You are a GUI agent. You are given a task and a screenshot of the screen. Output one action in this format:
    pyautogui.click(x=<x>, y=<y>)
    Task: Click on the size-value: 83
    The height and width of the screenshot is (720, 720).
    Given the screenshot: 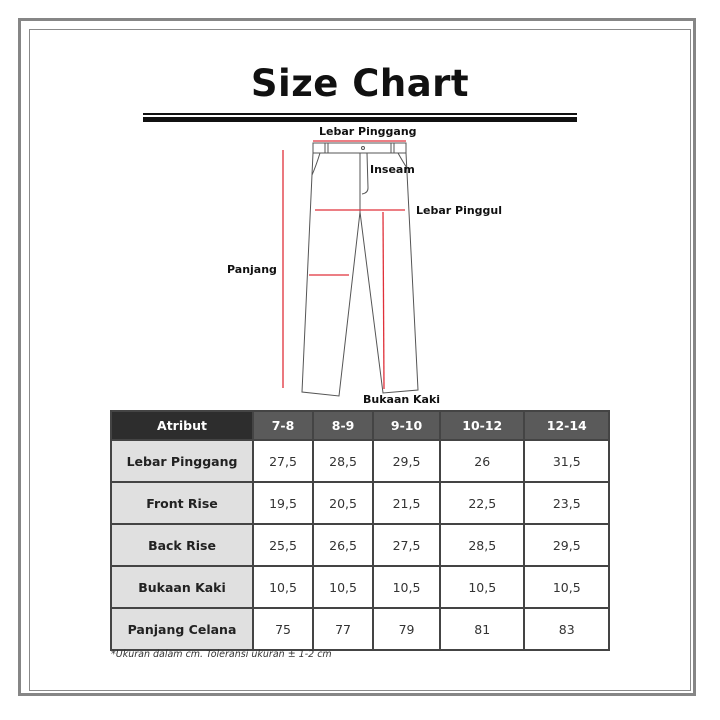 What is the action you would take?
    pyautogui.click(x=566, y=629)
    